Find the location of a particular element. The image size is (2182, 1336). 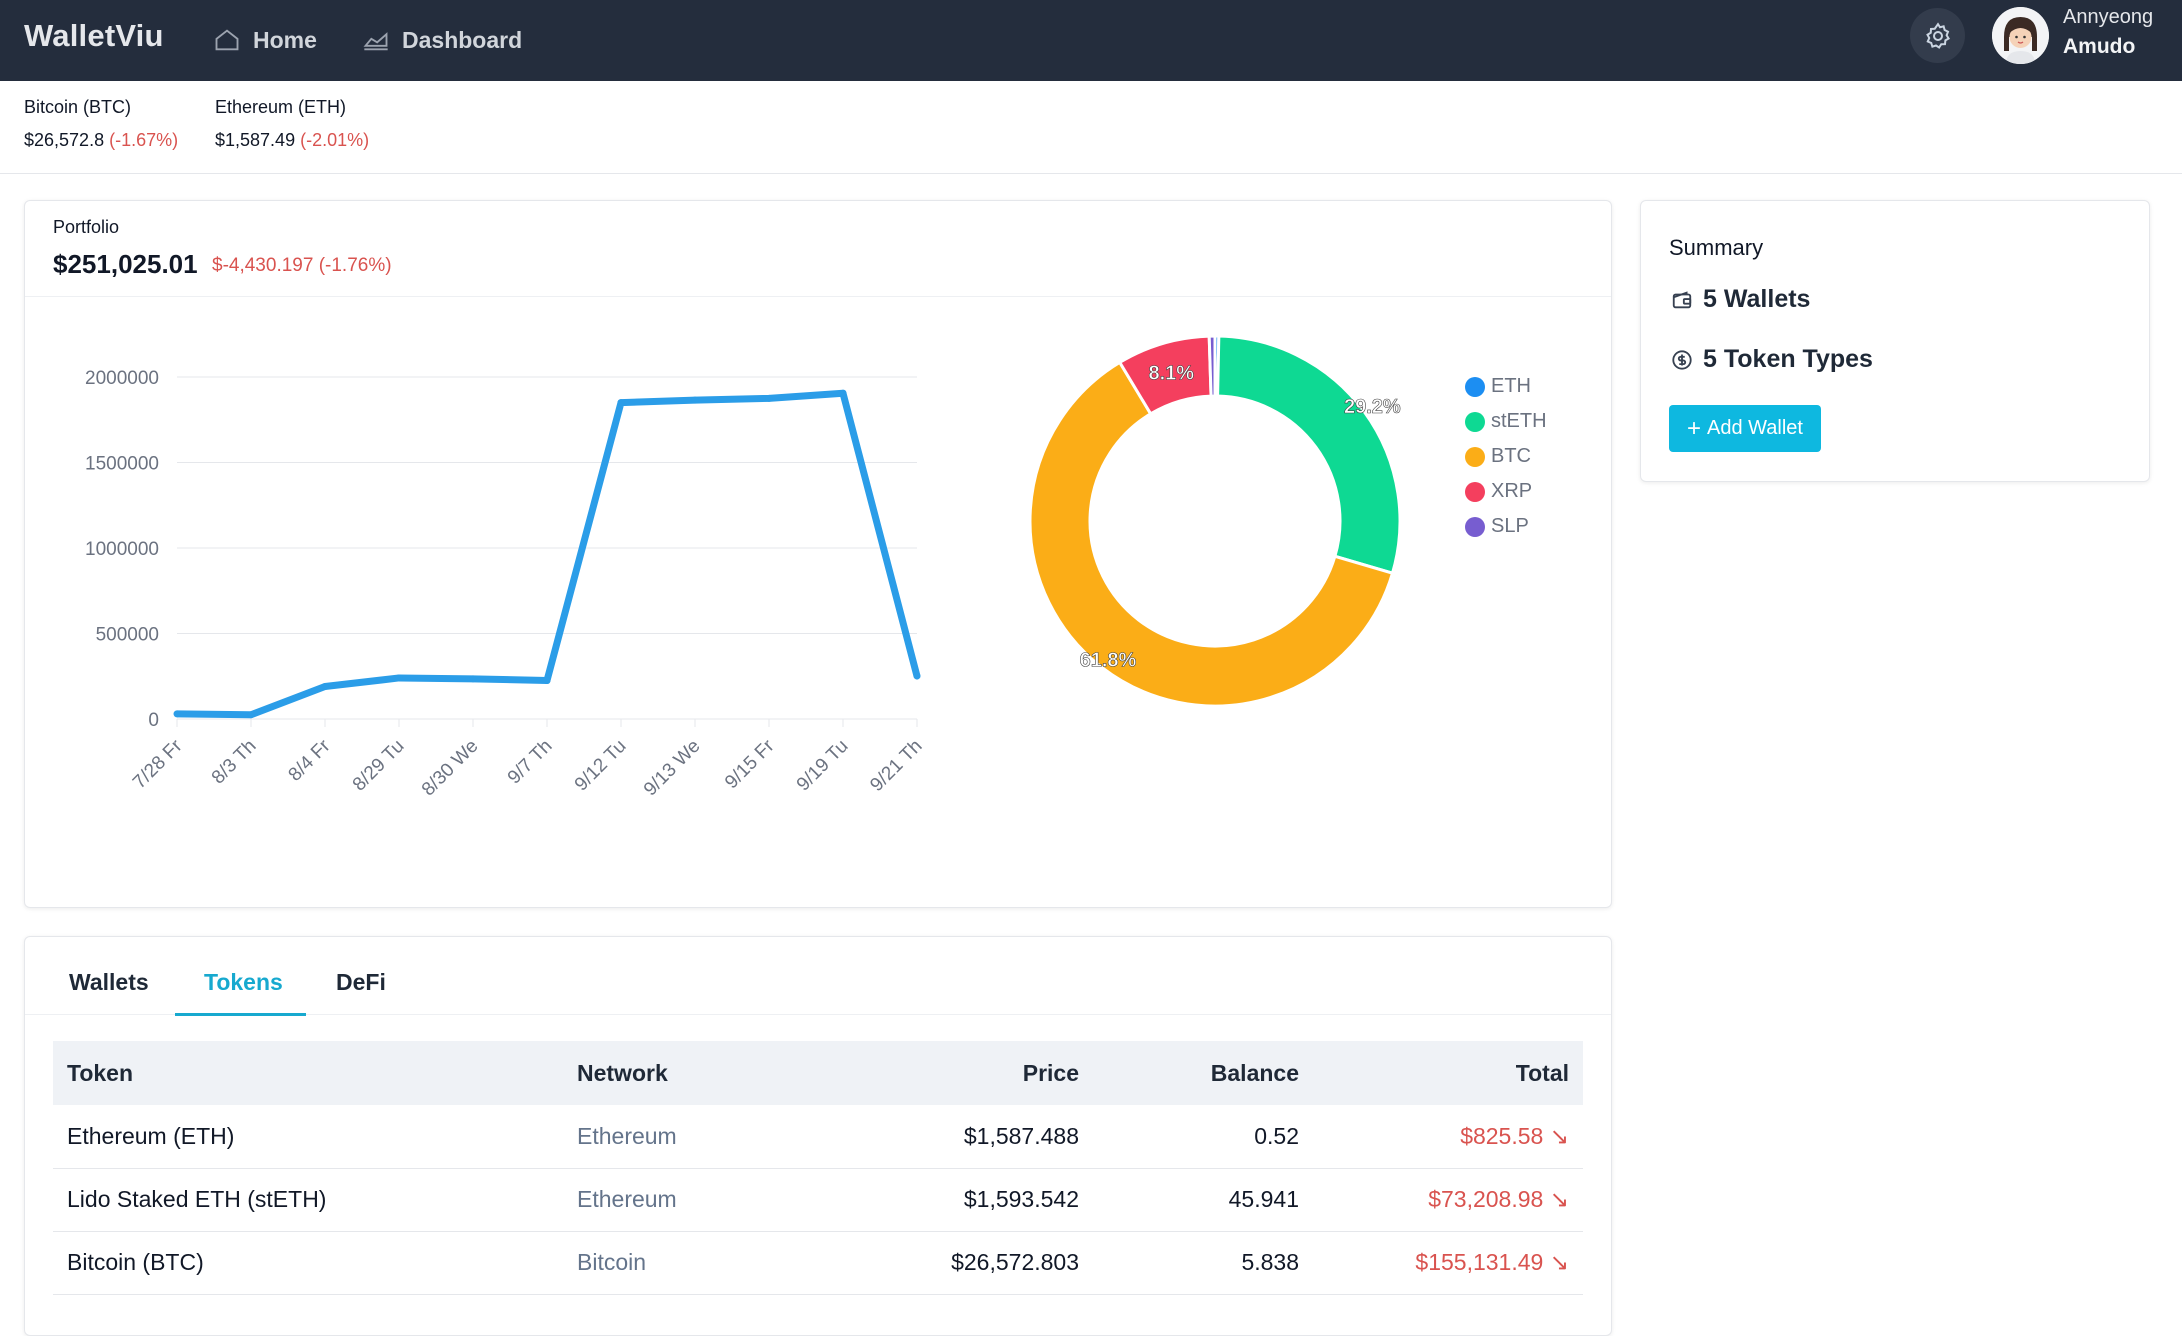

home-icon is located at coordinates (227, 40).